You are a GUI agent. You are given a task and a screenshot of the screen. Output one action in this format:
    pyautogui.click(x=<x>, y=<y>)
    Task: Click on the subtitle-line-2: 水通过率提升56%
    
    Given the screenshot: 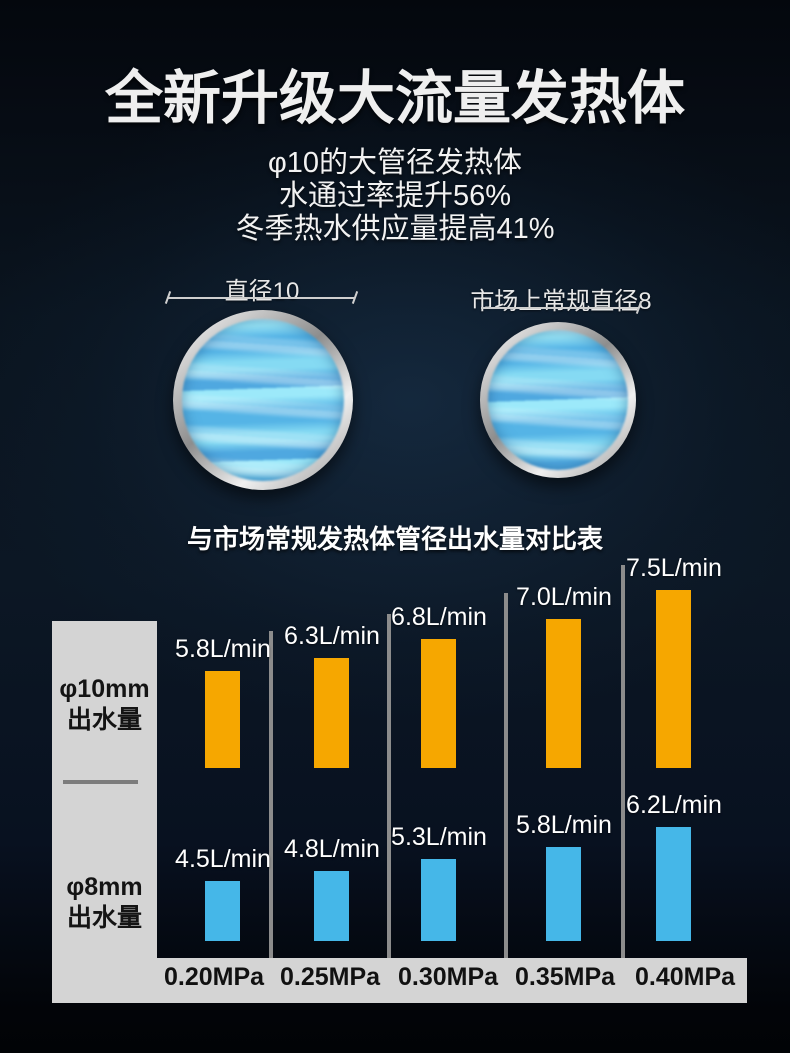 What is the action you would take?
    pyautogui.click(x=395, y=196)
    